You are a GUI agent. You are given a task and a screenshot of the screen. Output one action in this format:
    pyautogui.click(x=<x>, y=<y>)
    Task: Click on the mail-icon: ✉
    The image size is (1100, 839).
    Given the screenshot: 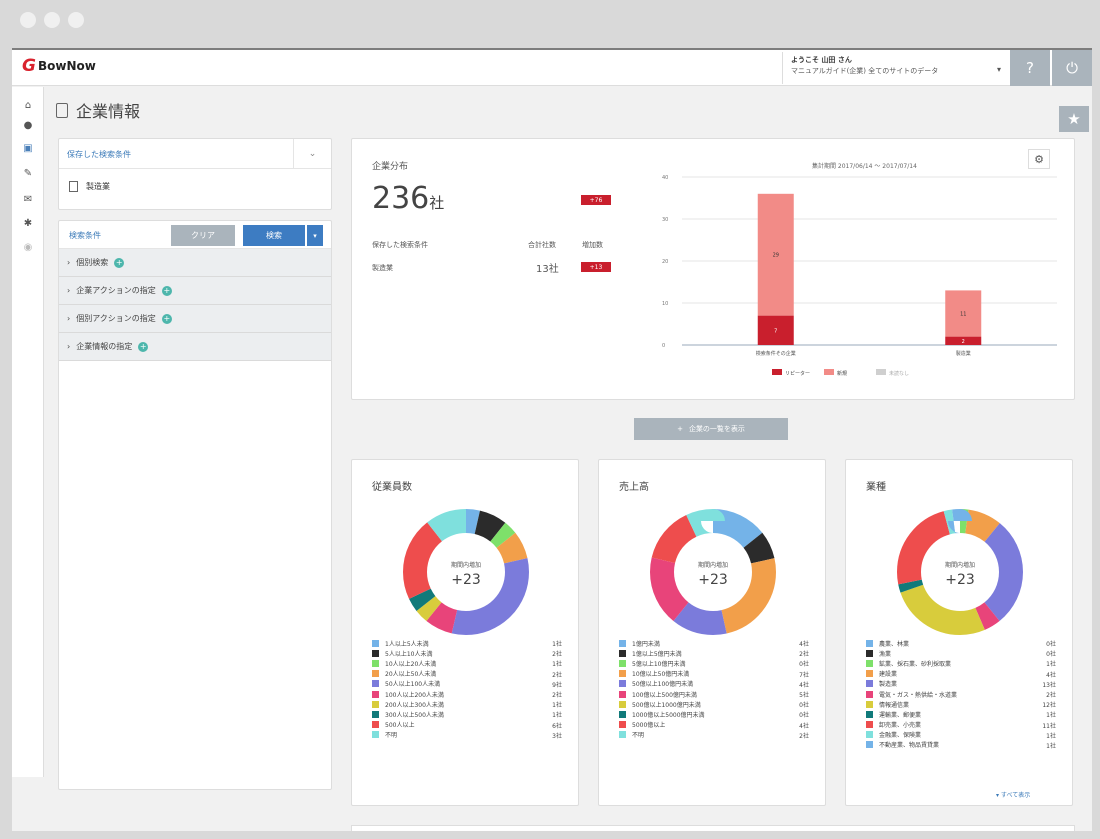 What is the action you would take?
    pyautogui.click(x=28, y=199)
    